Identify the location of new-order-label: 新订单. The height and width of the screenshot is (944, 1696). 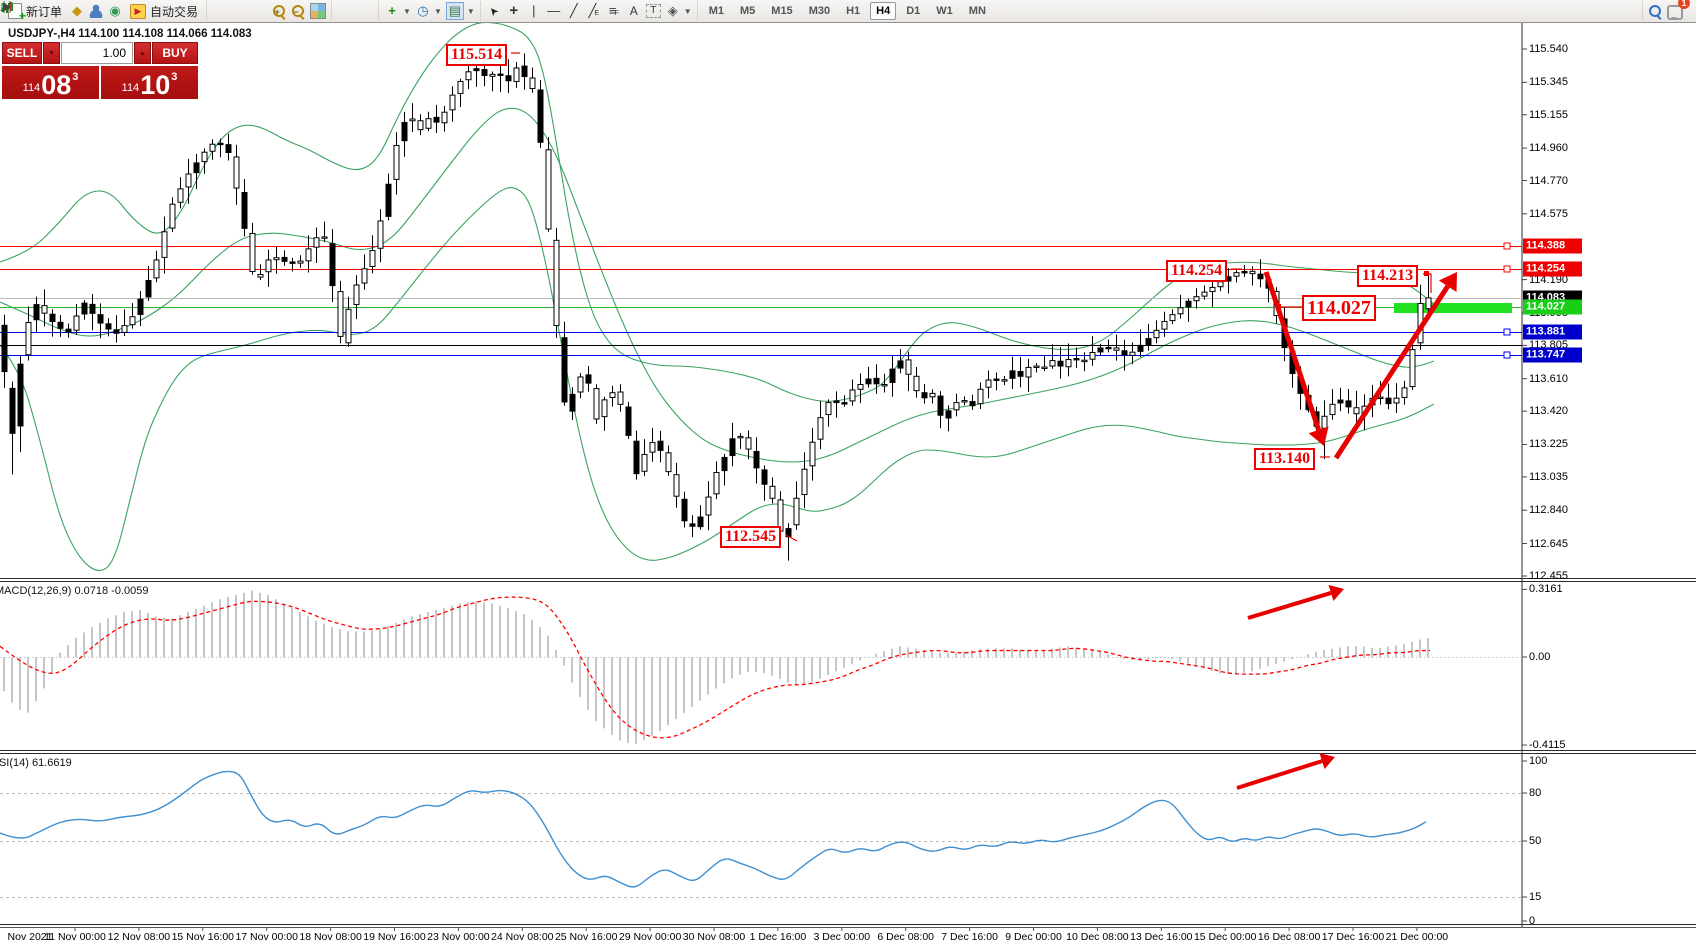
(44, 11).